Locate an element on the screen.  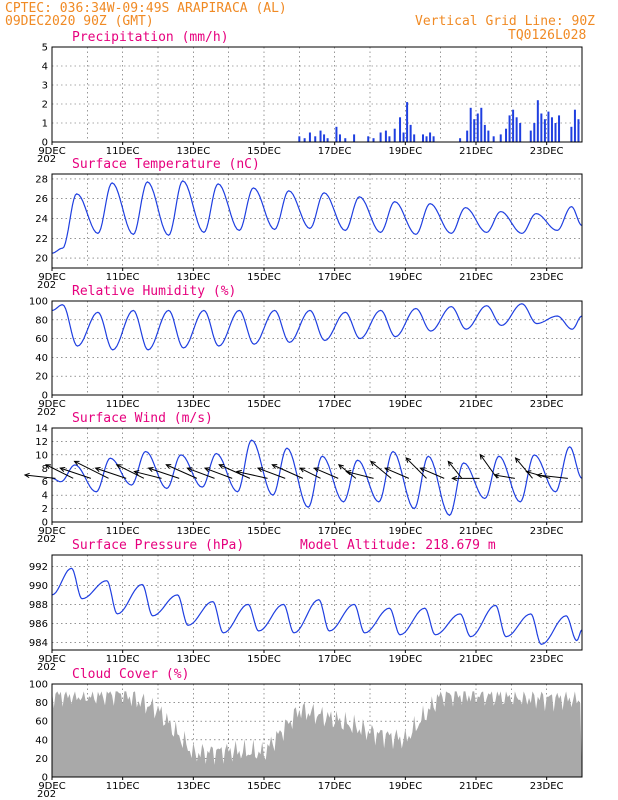
y-tick-label: 988 is located at coordinates (38, 605).